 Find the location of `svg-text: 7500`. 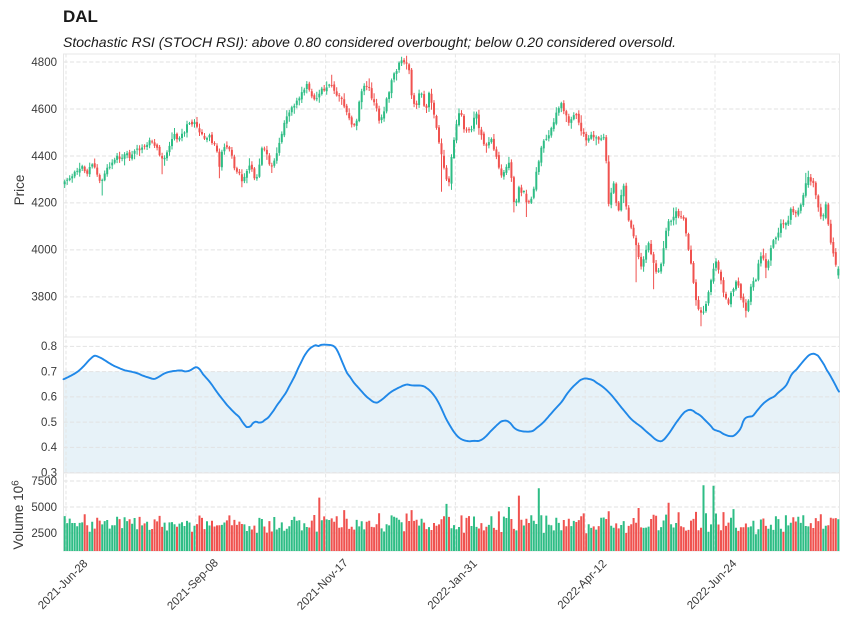

svg-text: 7500 is located at coordinates (44, 482).